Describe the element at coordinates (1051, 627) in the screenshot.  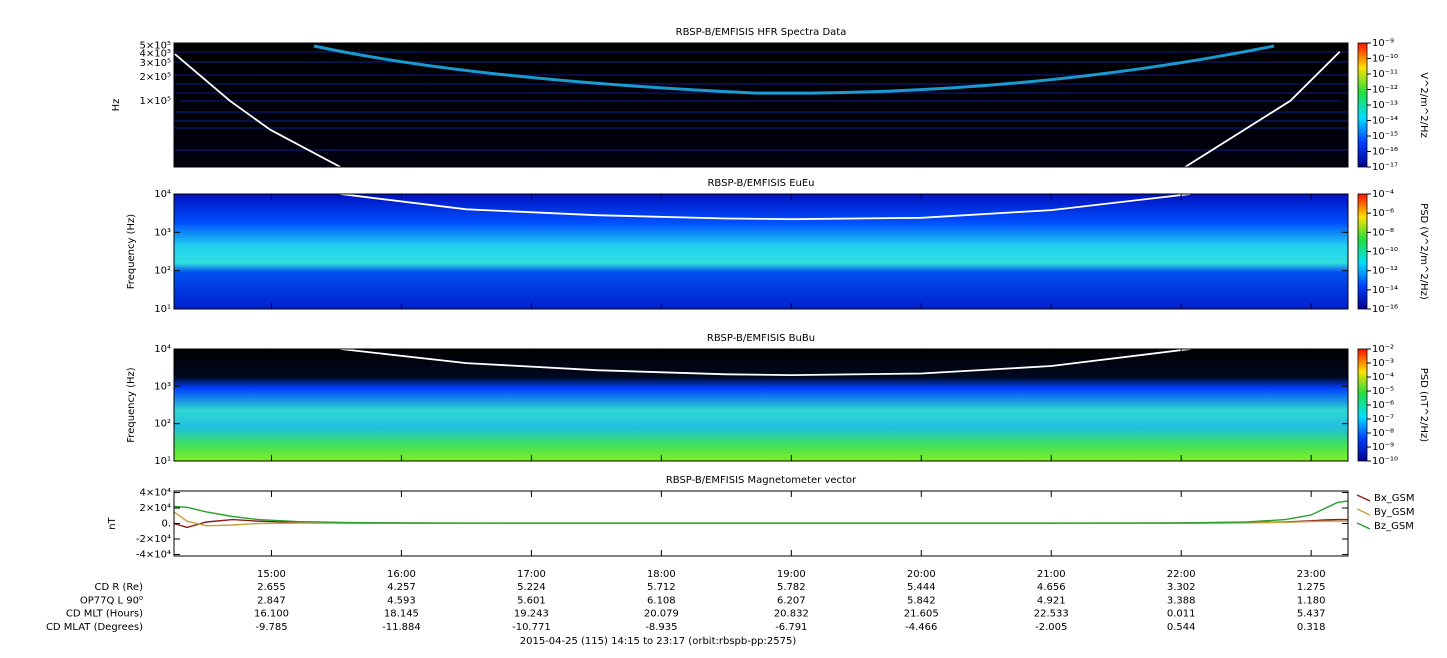
I see `ephemeris-value: -2.005` at that location.